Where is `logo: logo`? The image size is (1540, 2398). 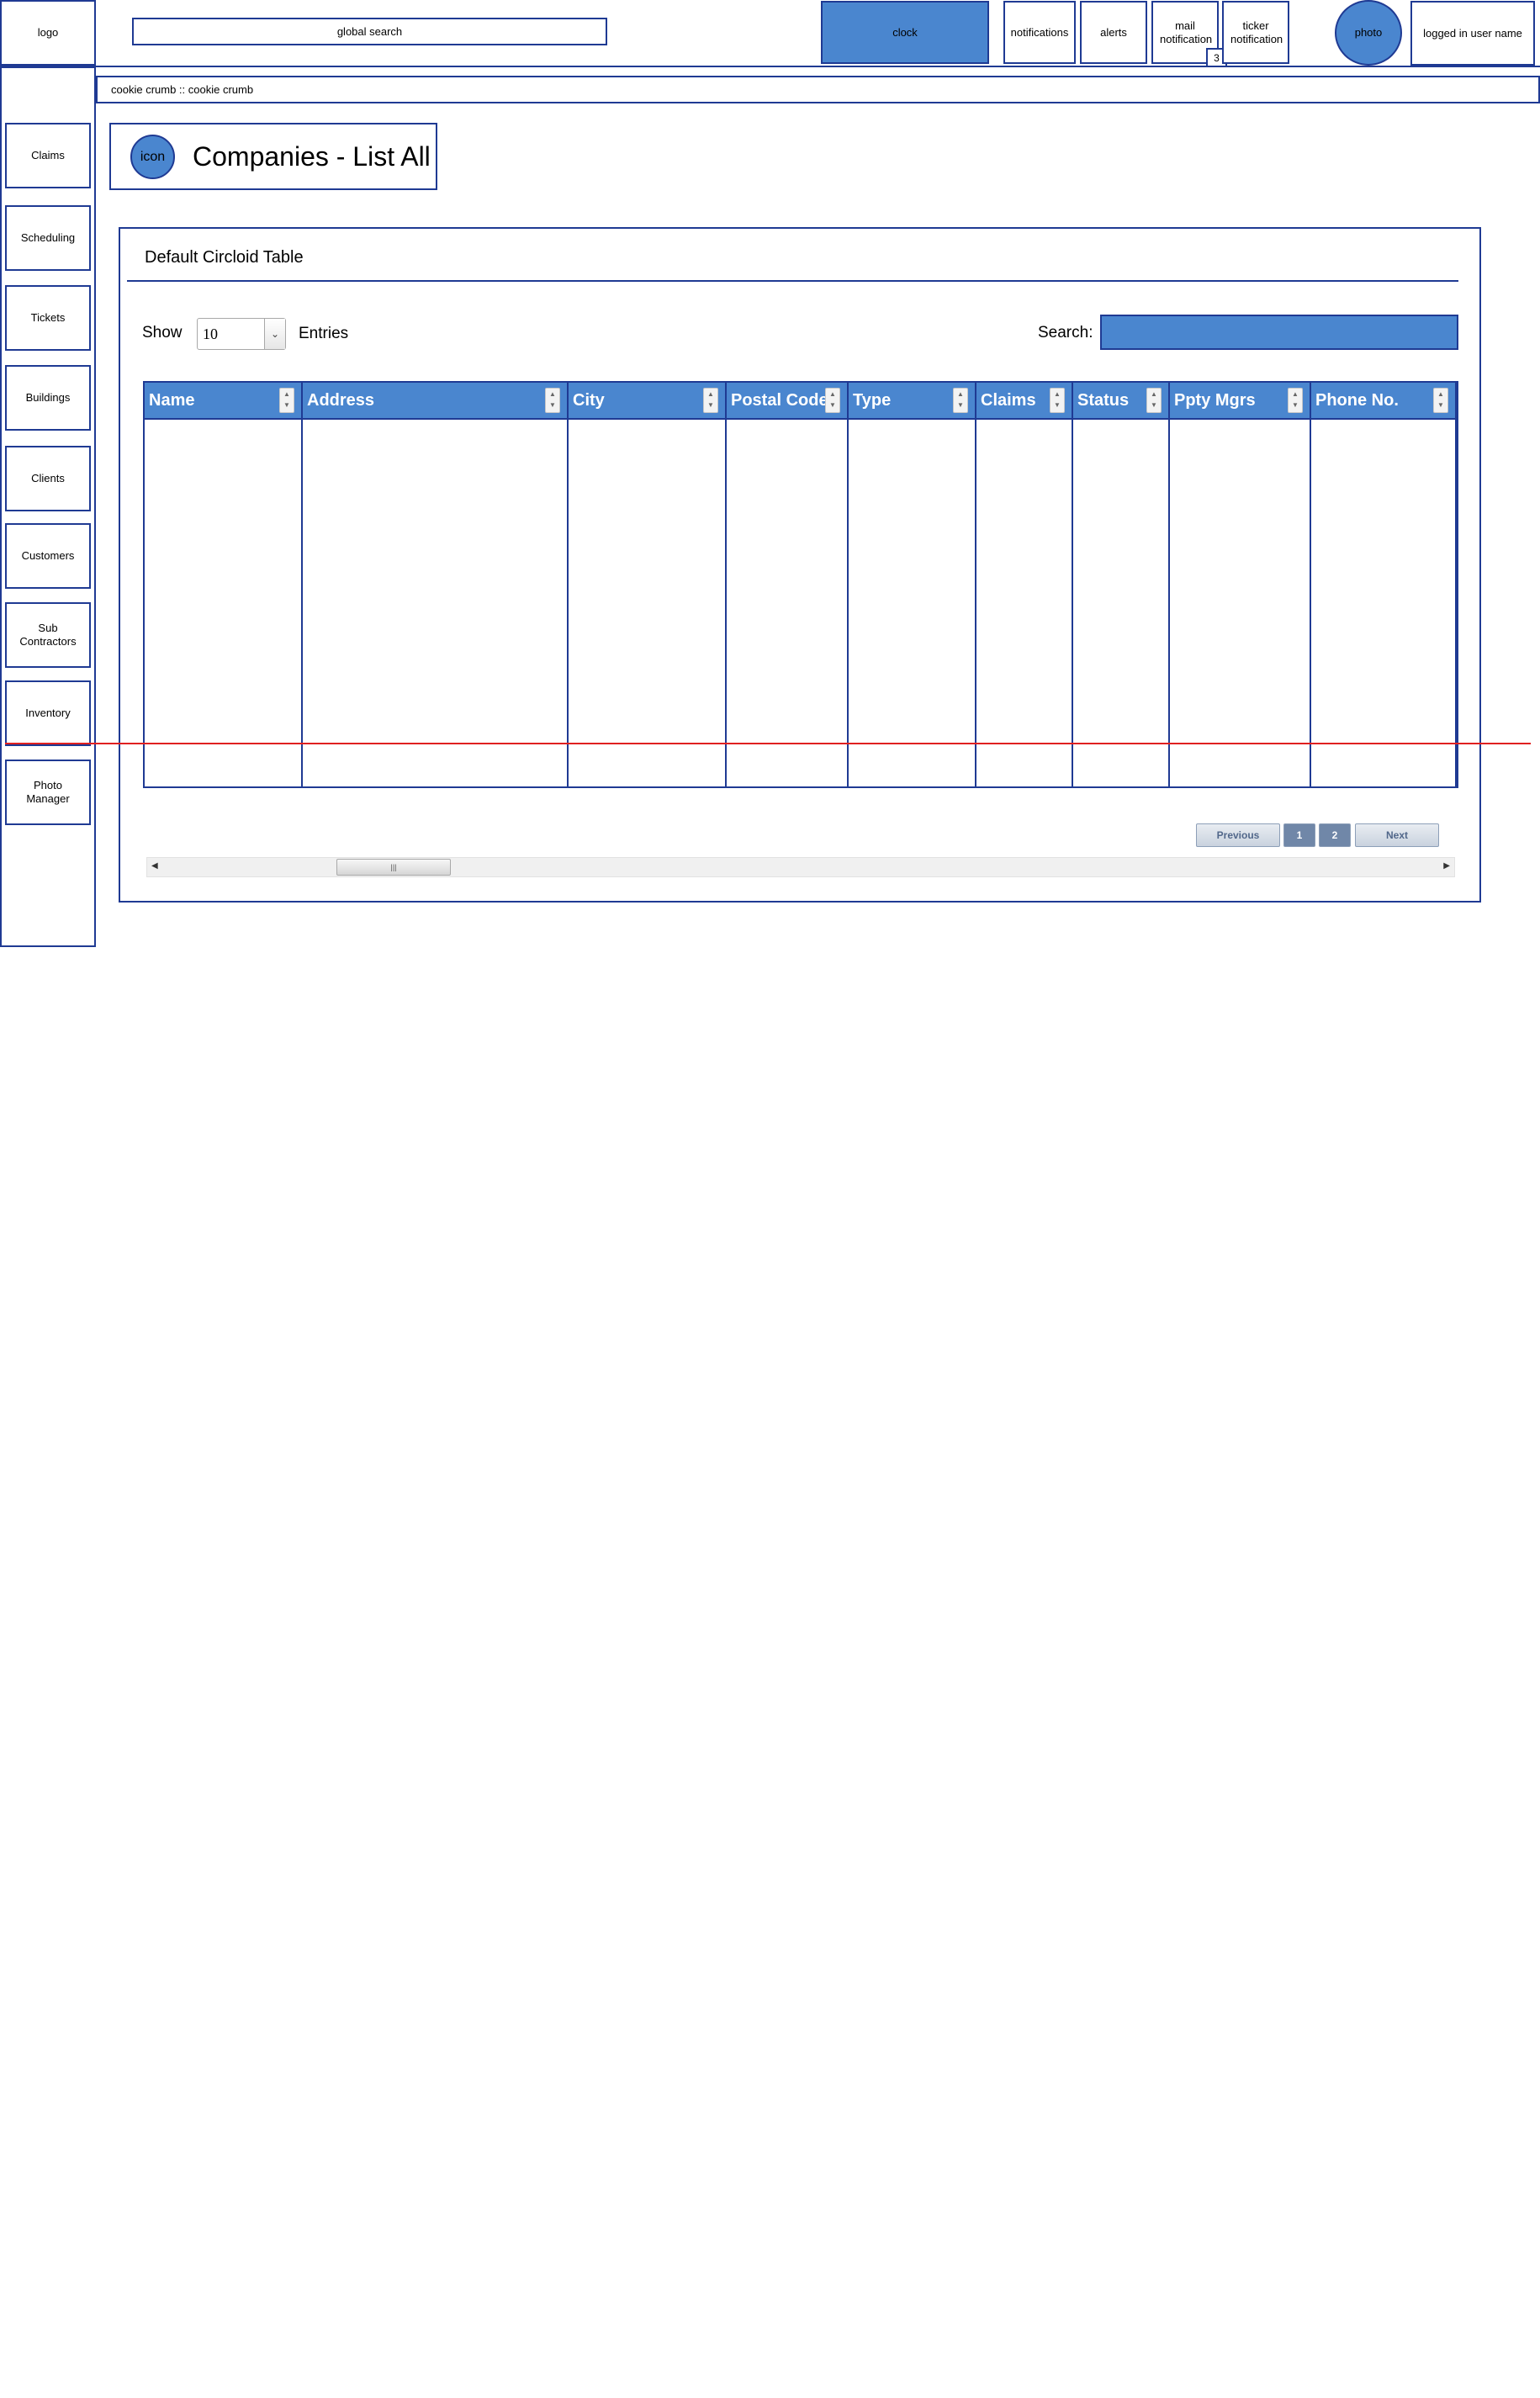
logo: logo is located at coordinates (48, 33).